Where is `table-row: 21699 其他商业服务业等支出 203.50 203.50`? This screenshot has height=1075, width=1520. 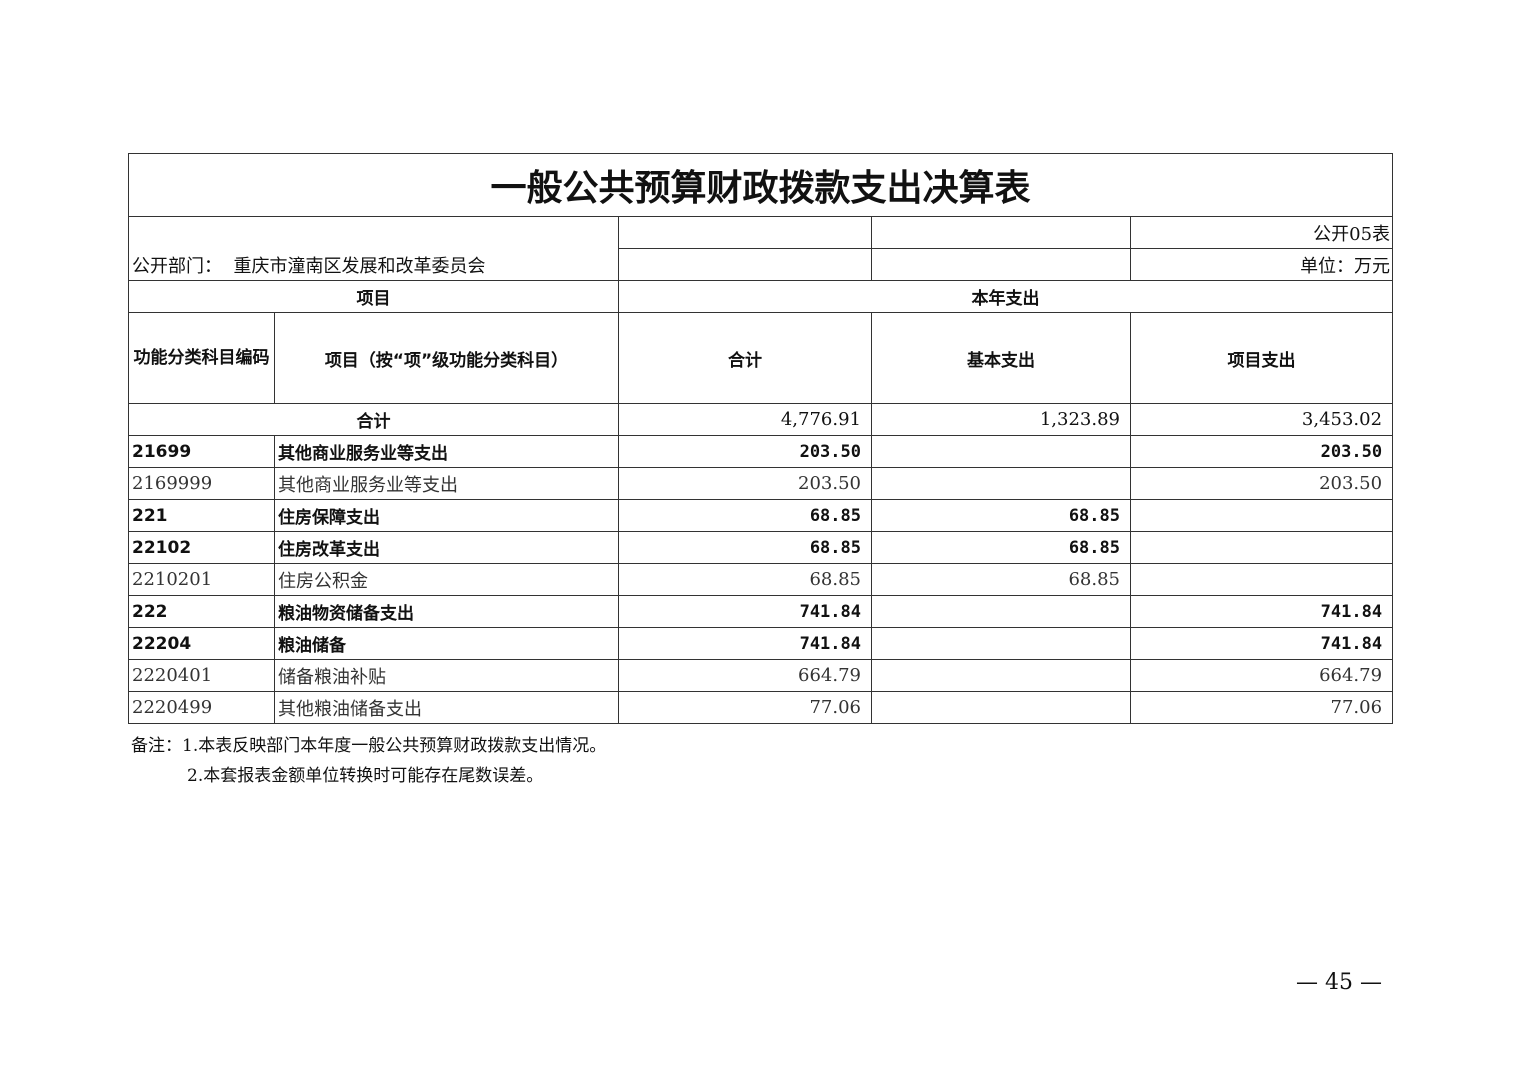 table-row: 21699 其他商业服务业等支出 203.50 203.50 is located at coordinates (761, 451).